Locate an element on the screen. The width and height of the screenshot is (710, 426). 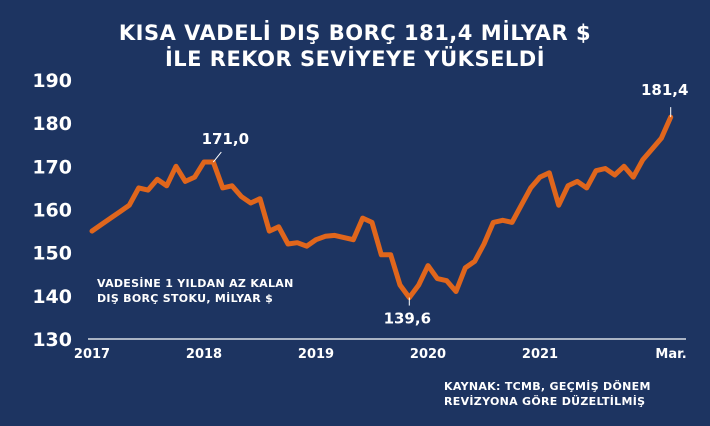
annotation-leader is located at coordinates (217, 157).